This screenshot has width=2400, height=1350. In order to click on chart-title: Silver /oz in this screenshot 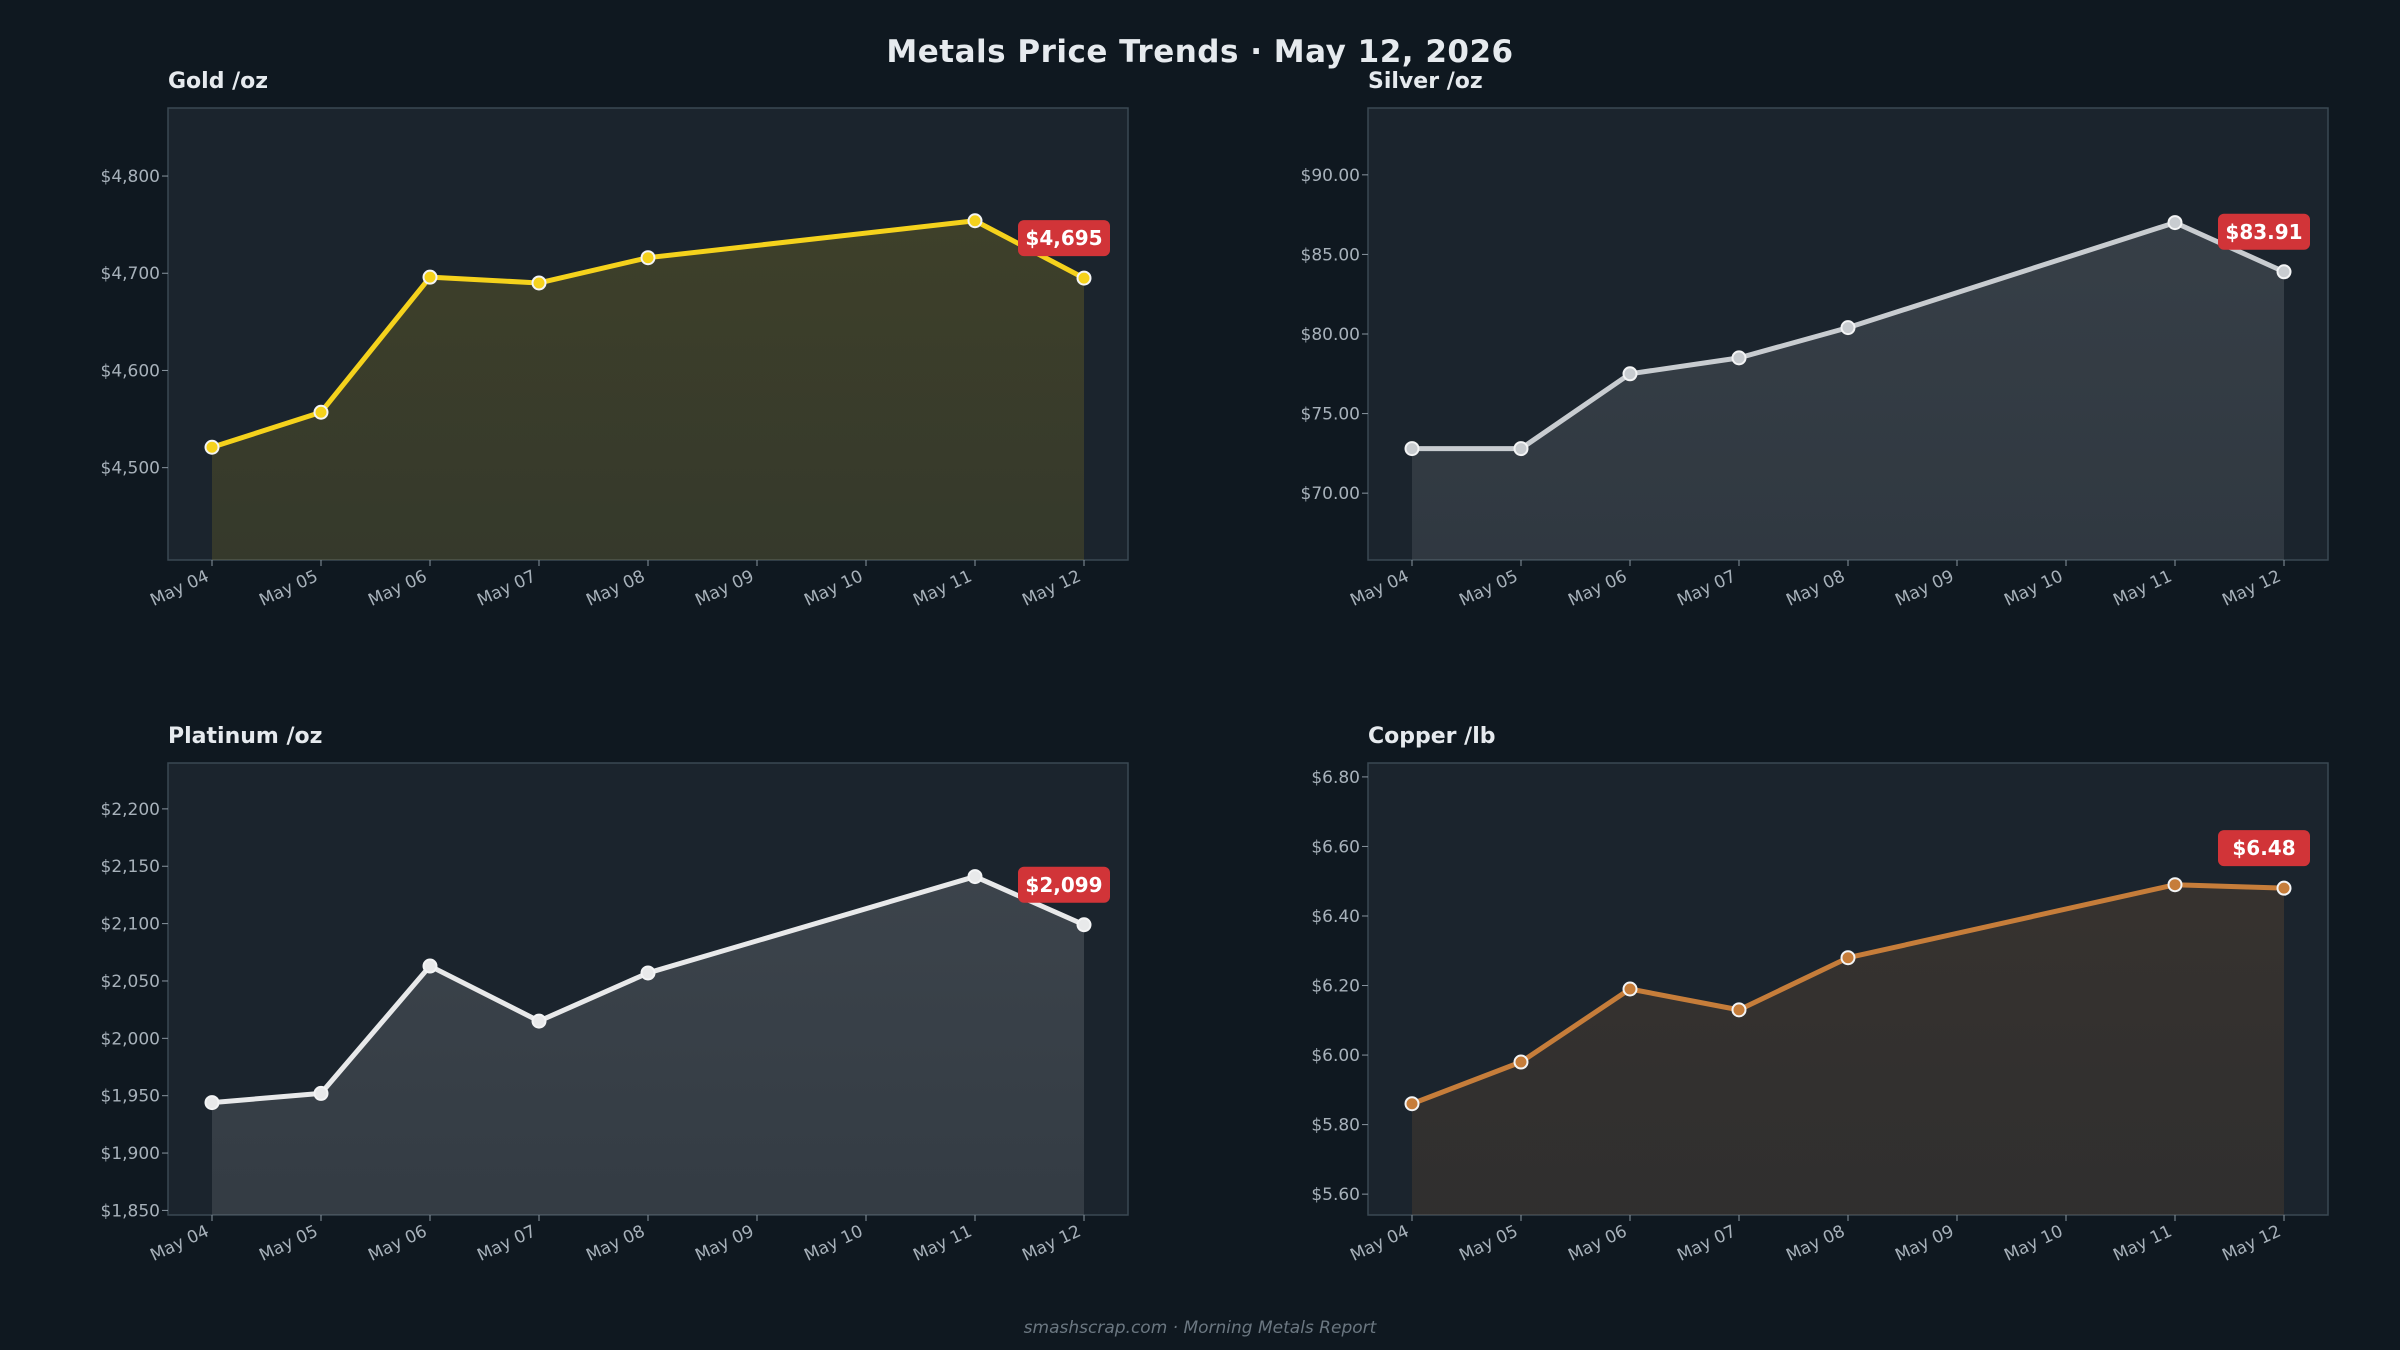, I will do `click(1425, 81)`.